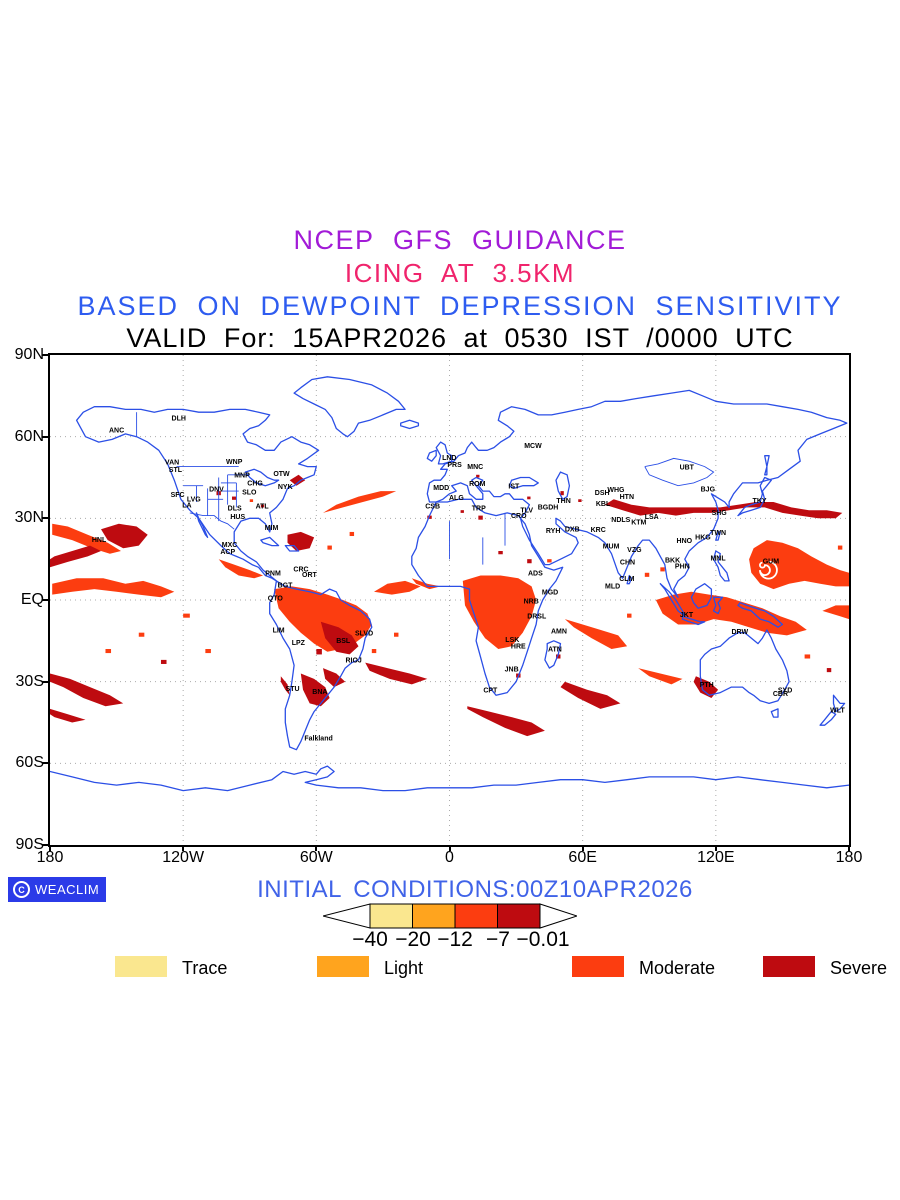  Describe the element at coordinates (300, 569) in the screenshot. I see `station-label: CRC` at that location.